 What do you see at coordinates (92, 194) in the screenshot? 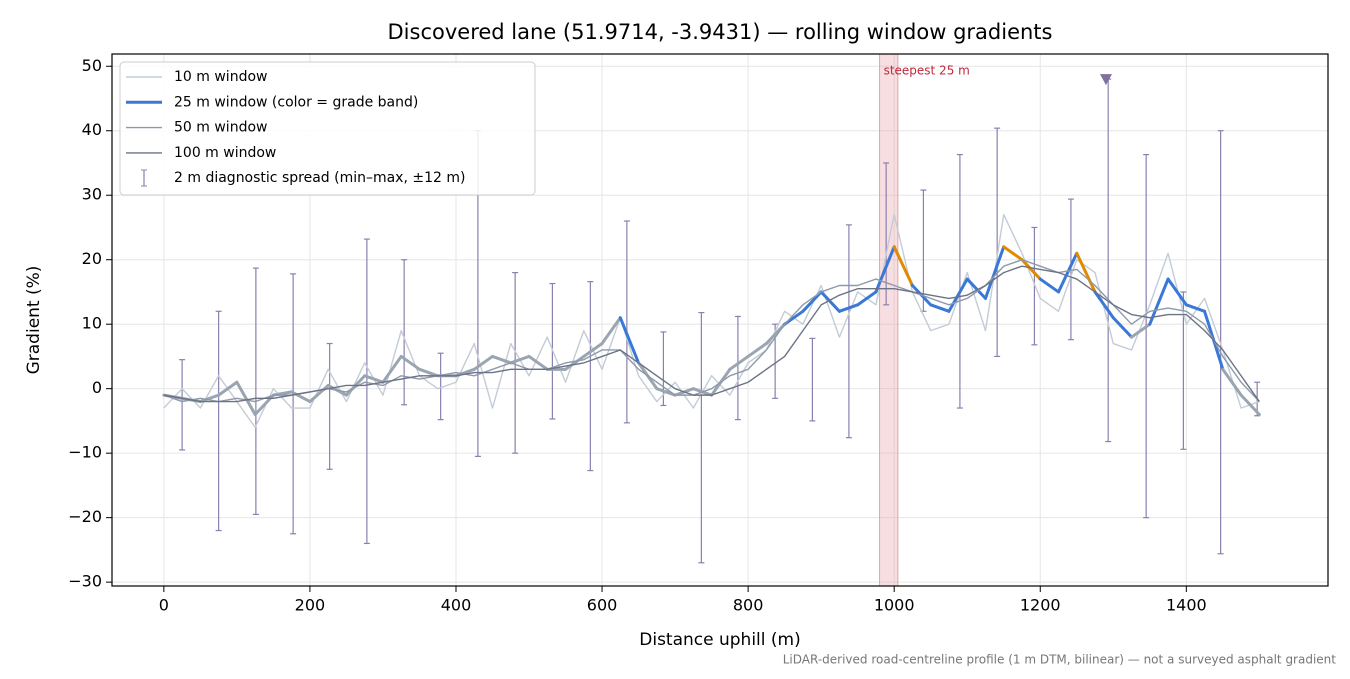
I see `y-tick-label: 30` at bounding box center [92, 194].